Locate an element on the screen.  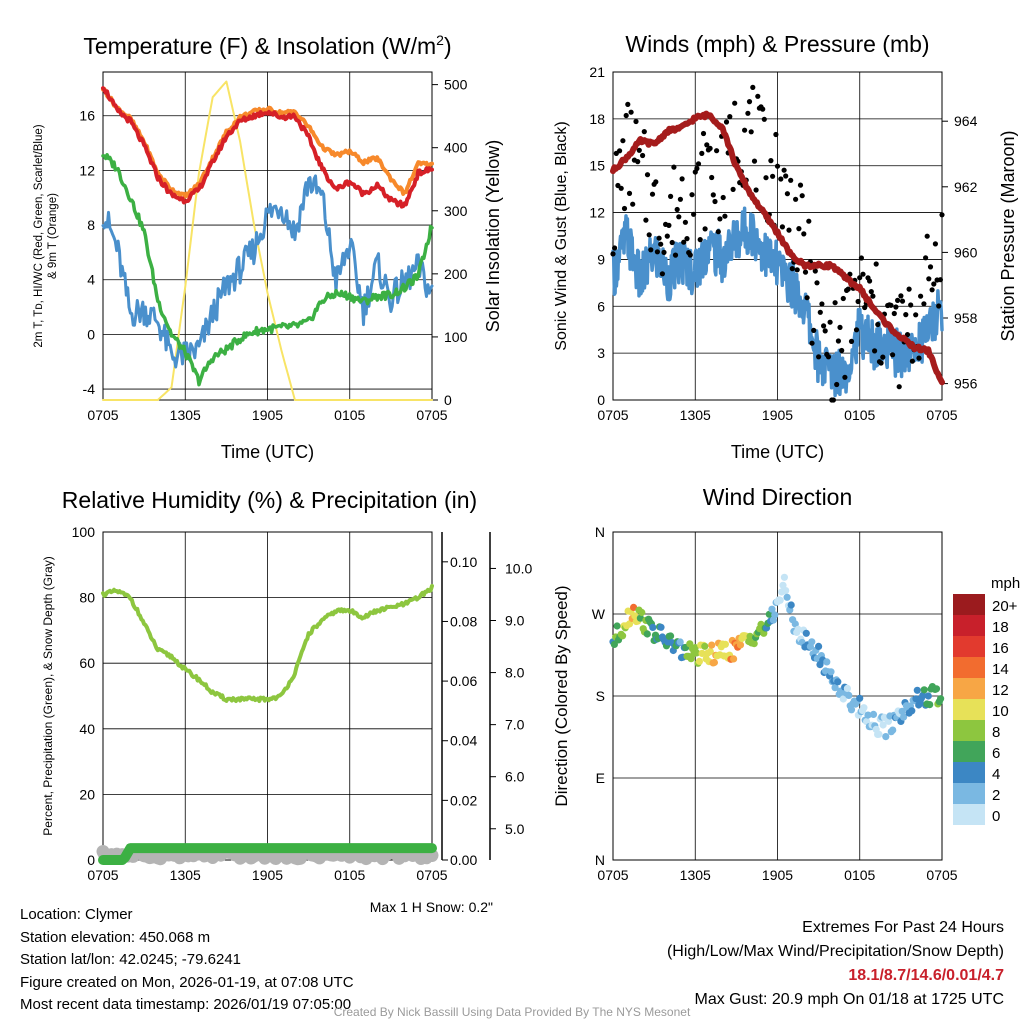
y-tick-label: N is located at coordinates (600, 532).